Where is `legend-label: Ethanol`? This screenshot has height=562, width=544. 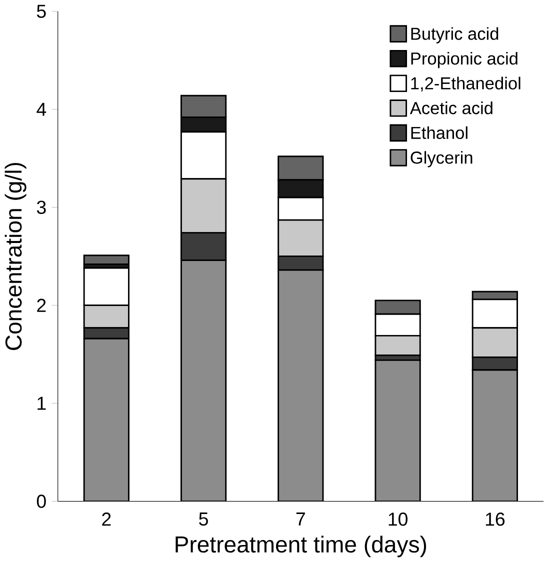 legend-label: Ethanol is located at coordinates (439, 133).